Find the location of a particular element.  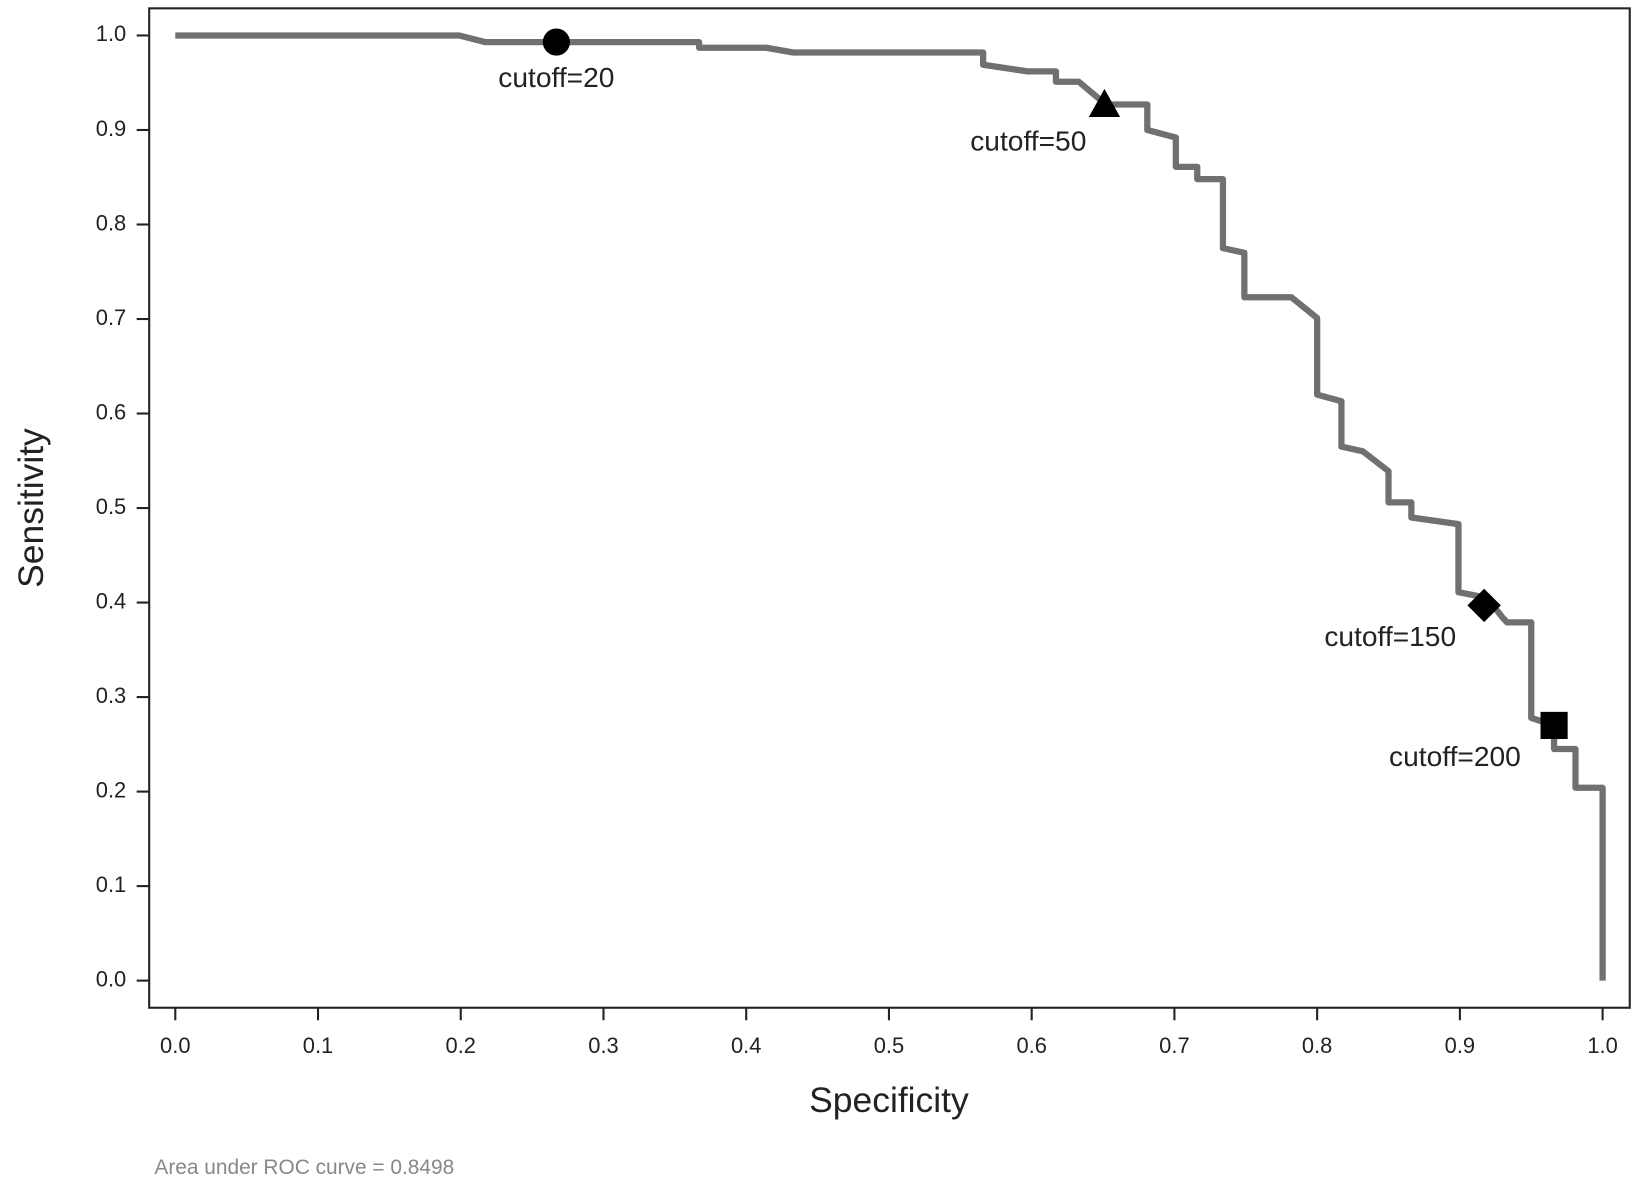

cutoff-label: cutoff=20 is located at coordinates (556, 77).